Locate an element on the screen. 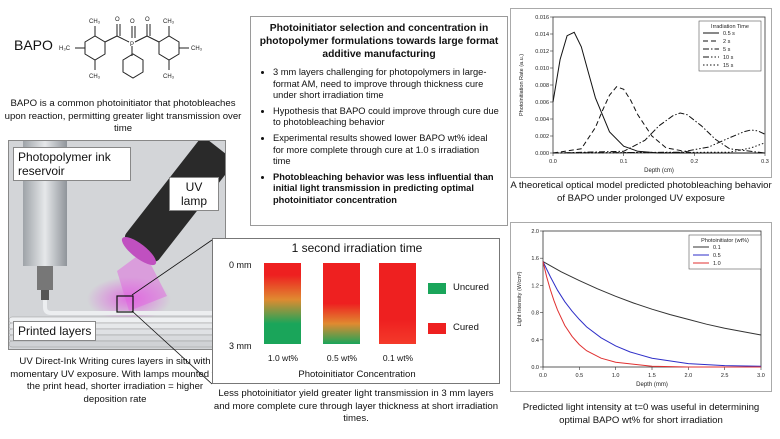  legend-uncured-label: Uncured is located at coordinates (471, 287).